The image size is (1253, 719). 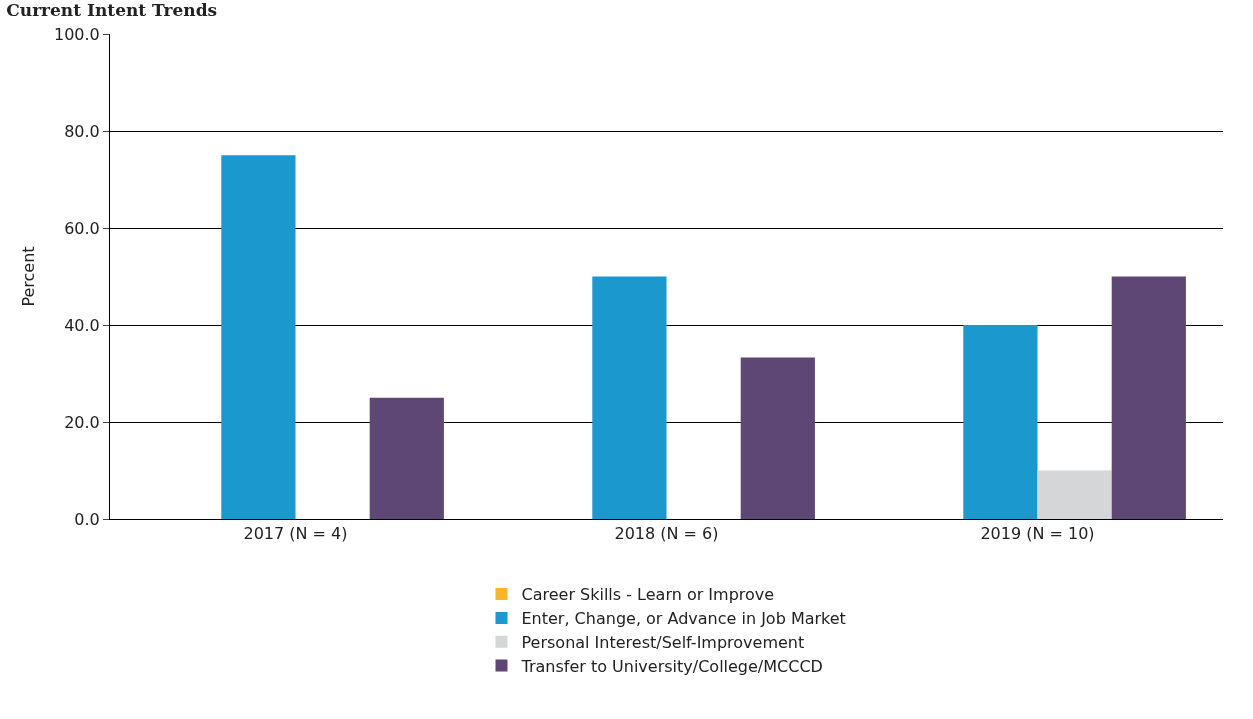 What do you see at coordinates (666, 534) in the screenshot?
I see `x-tick-label: 2018 (N = 6)` at bounding box center [666, 534].